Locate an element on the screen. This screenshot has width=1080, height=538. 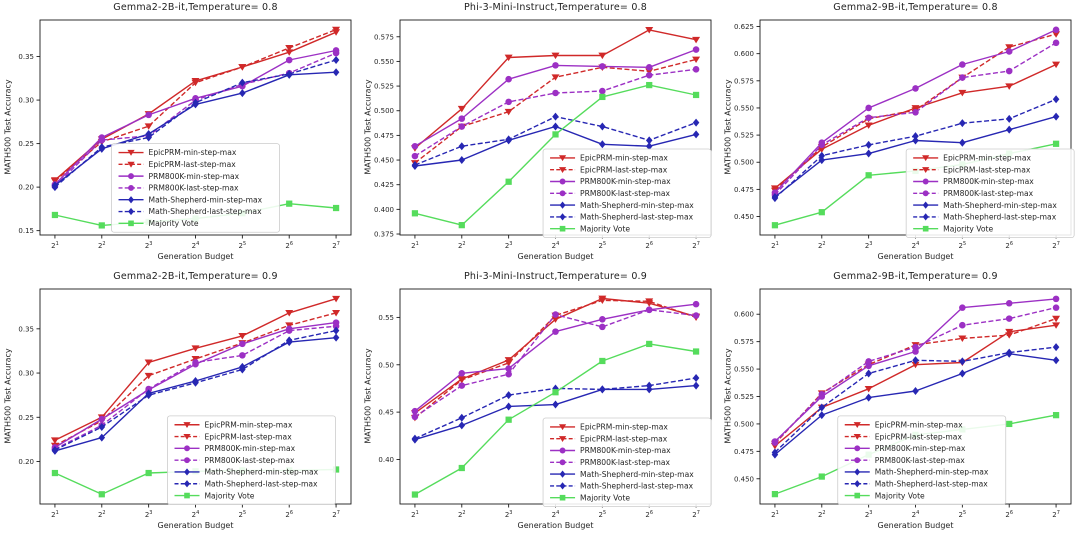
chart-title: Gemma2-2B-it,Temperature= 0.9 is located at coordinates (195, 276).